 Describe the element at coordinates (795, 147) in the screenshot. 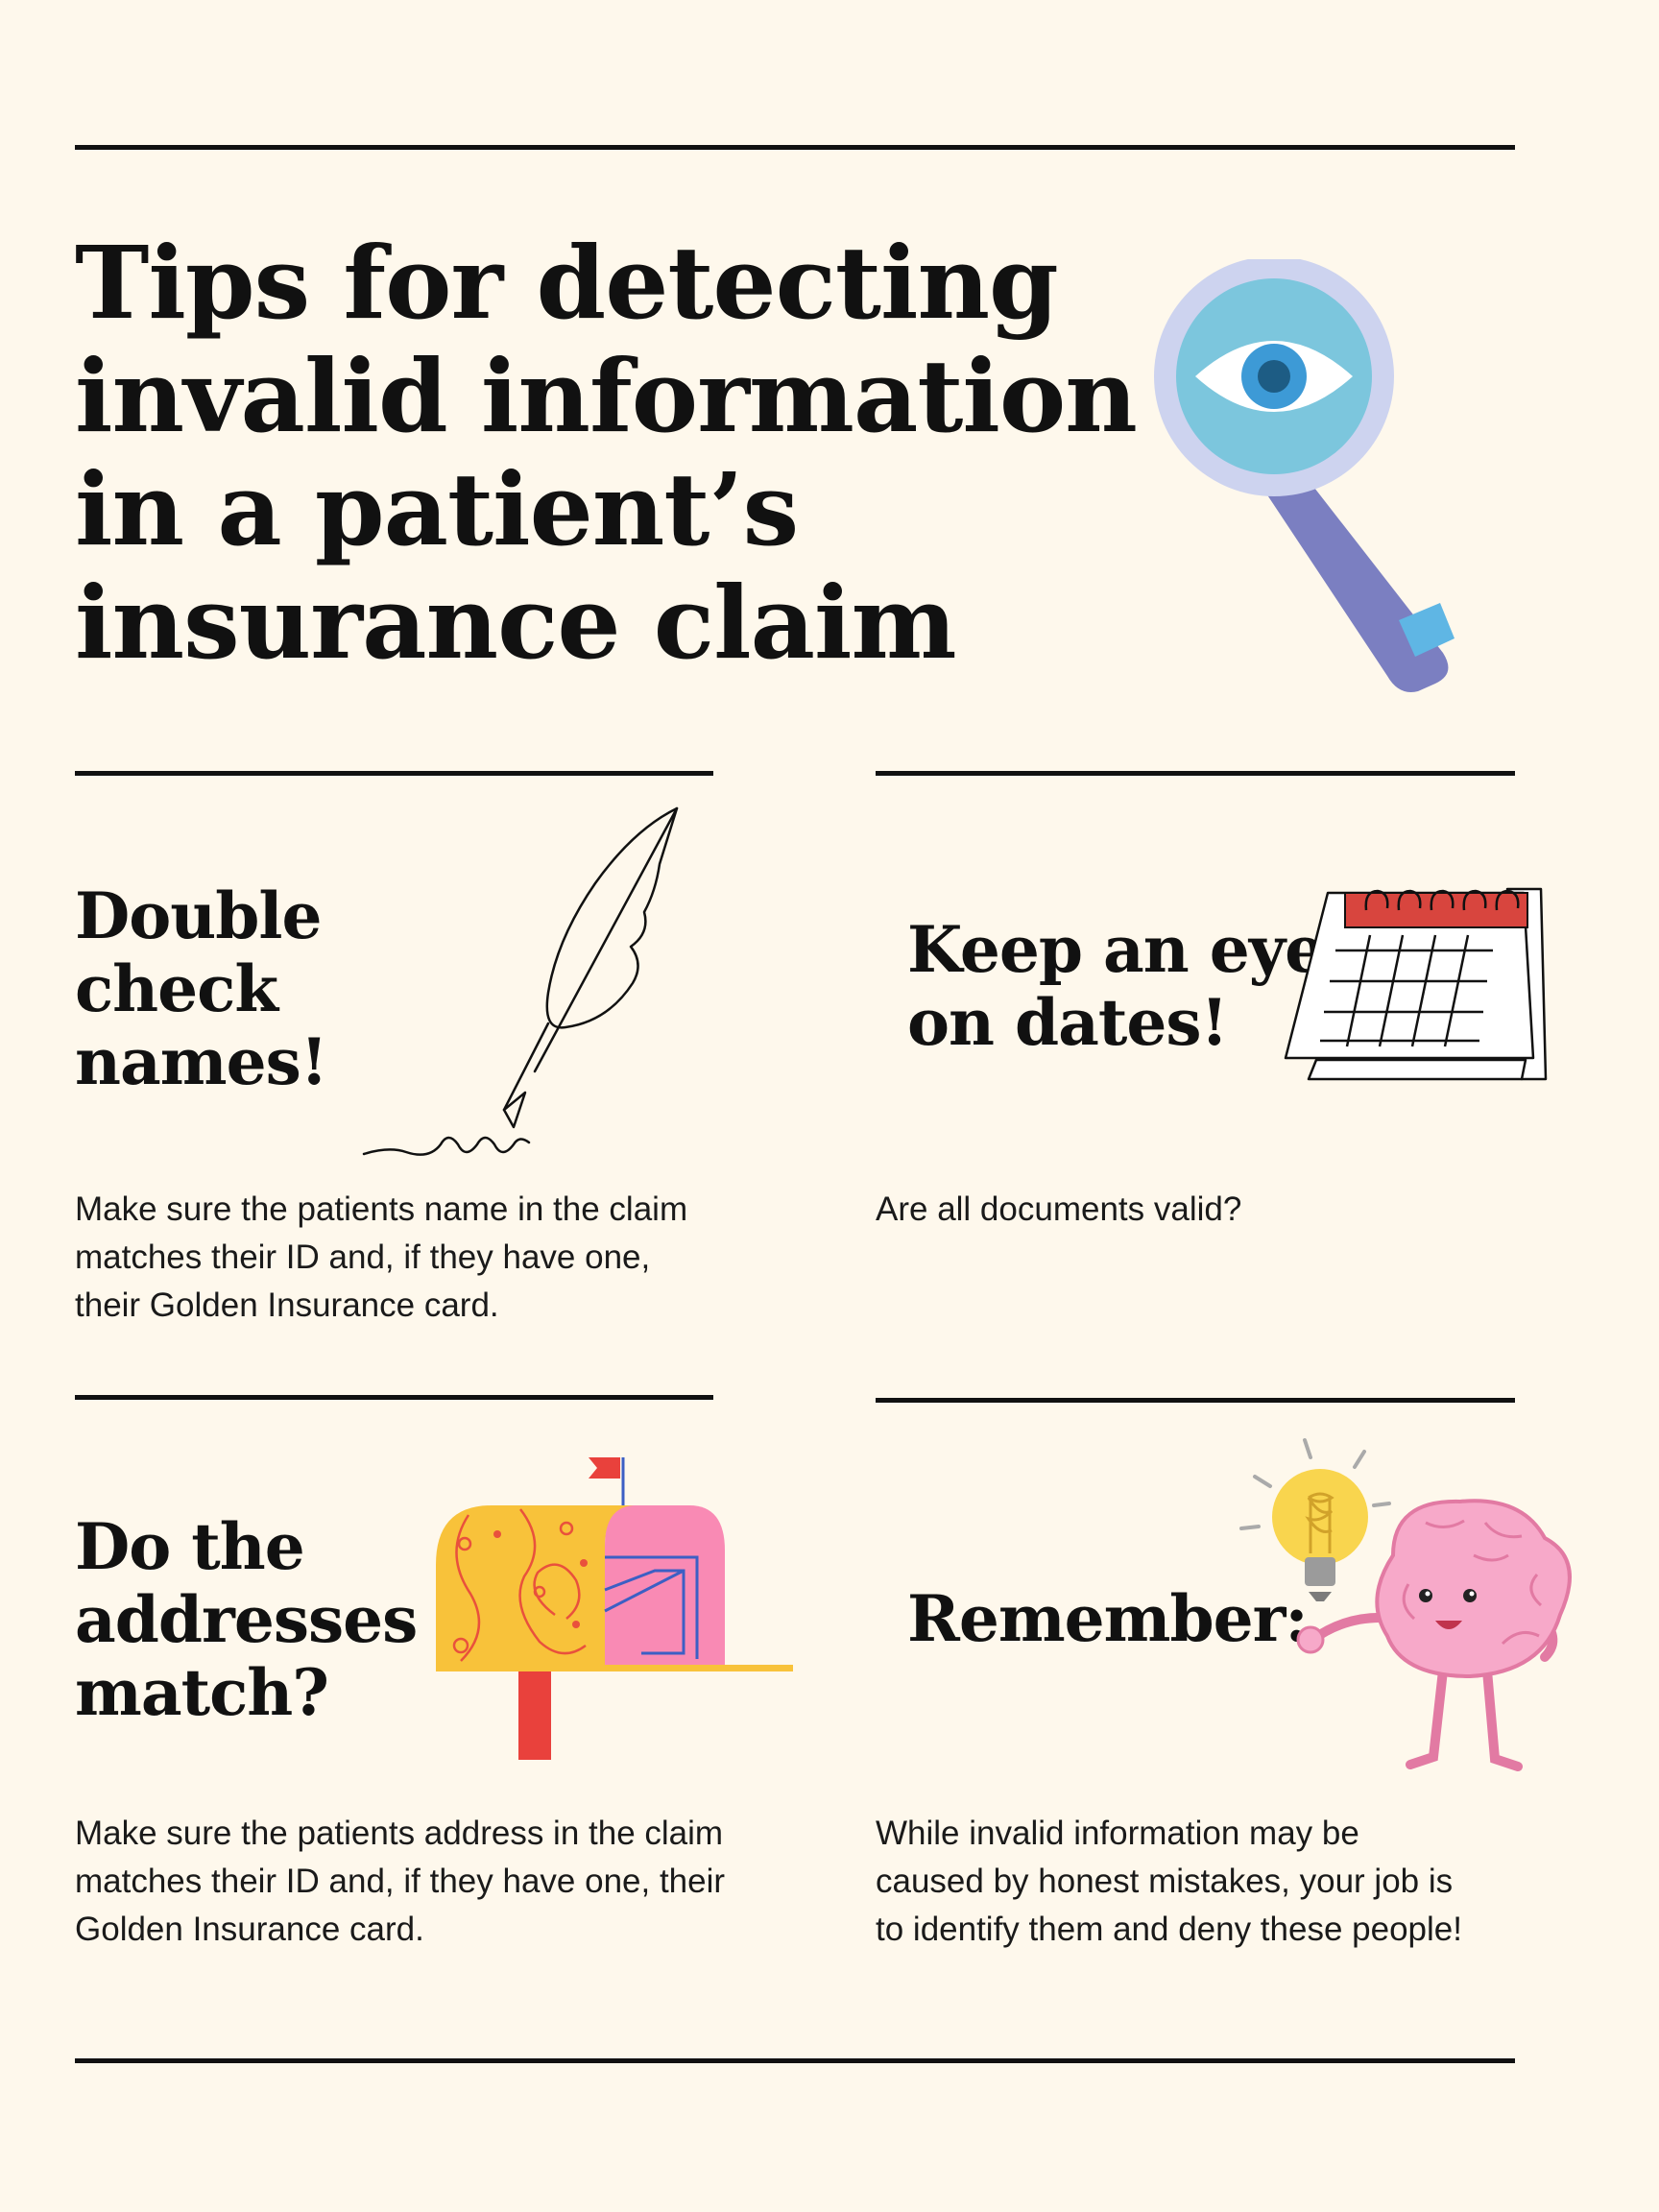

I see `top-divider` at that location.